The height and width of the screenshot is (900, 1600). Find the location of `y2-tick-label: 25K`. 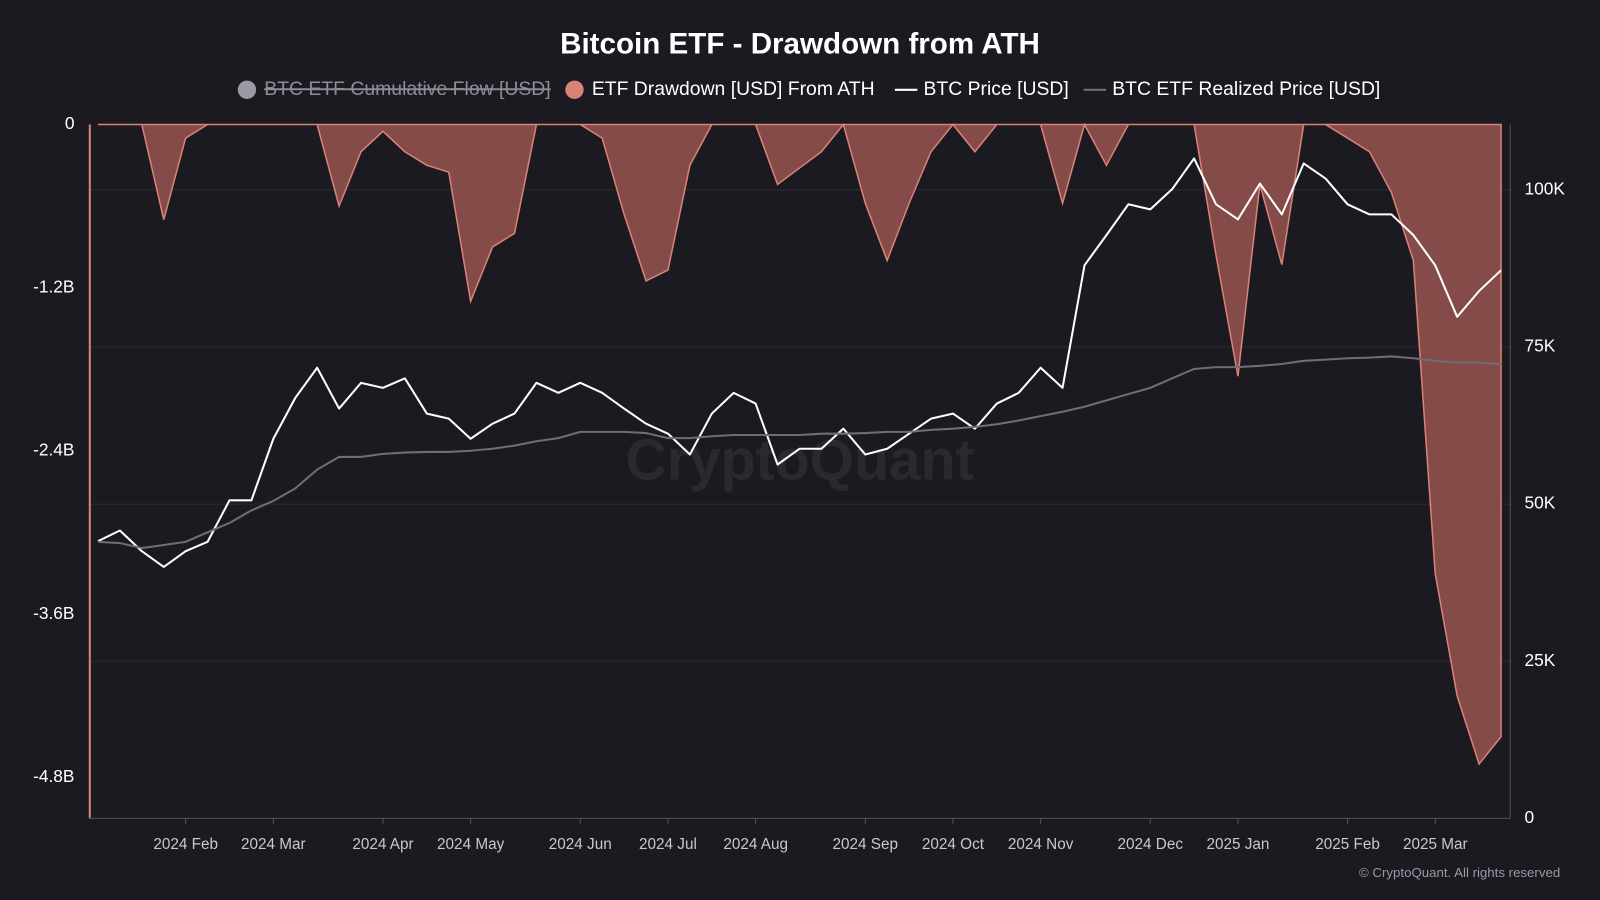

y2-tick-label: 25K is located at coordinates (1539, 660).